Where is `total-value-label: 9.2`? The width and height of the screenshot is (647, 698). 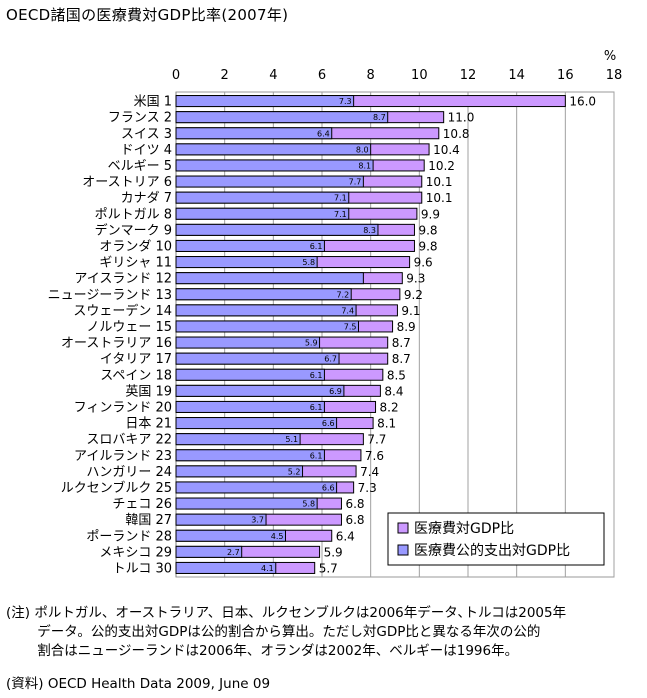 total-value-label: 9.2 is located at coordinates (413, 295).